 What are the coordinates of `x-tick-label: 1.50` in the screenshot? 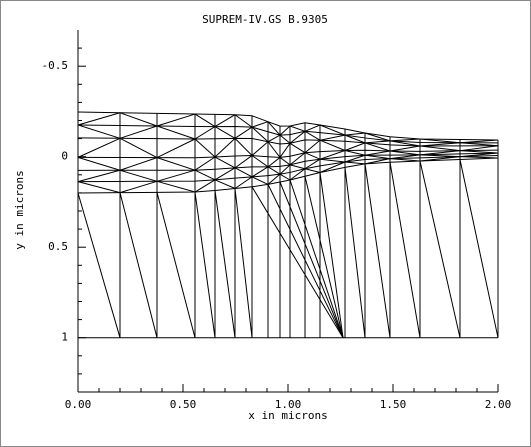 It's located at (393, 404).